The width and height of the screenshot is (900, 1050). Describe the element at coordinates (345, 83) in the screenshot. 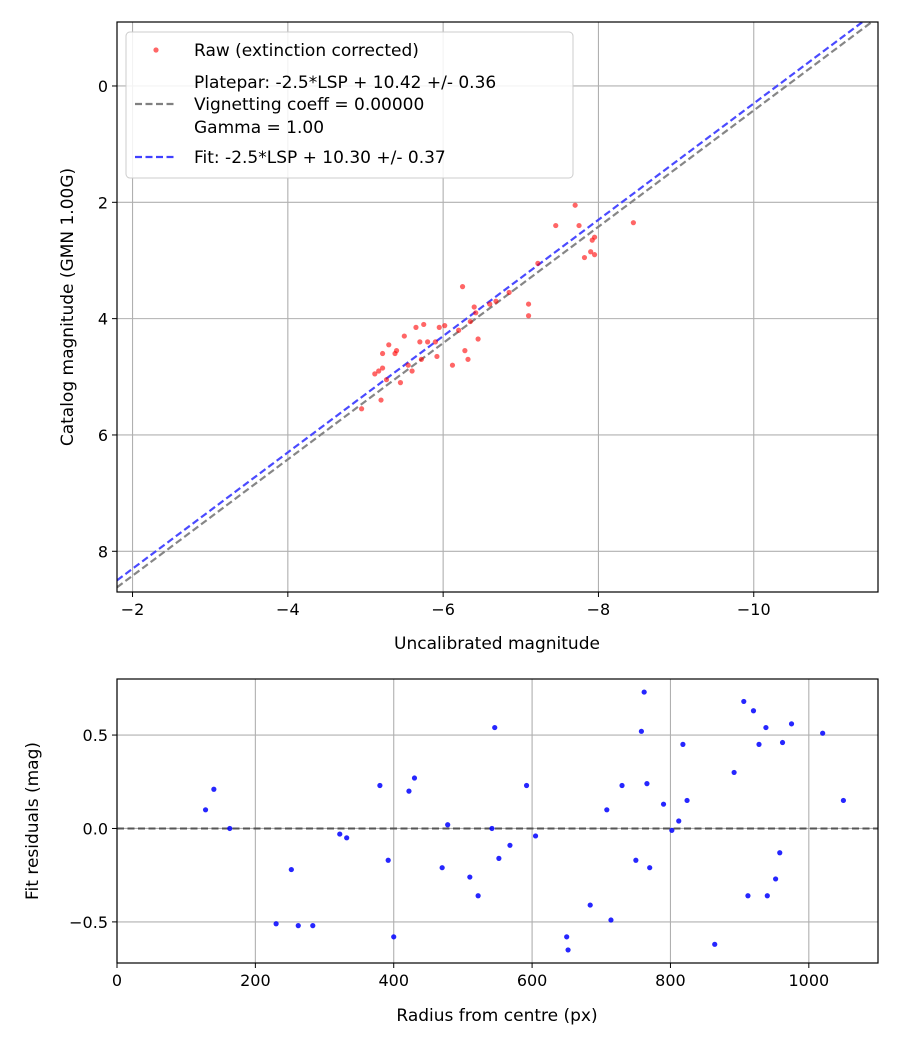

I see `legend-label-platepar: Platepar: -2.5*LSP + 10.42 +/- 0.36` at that location.